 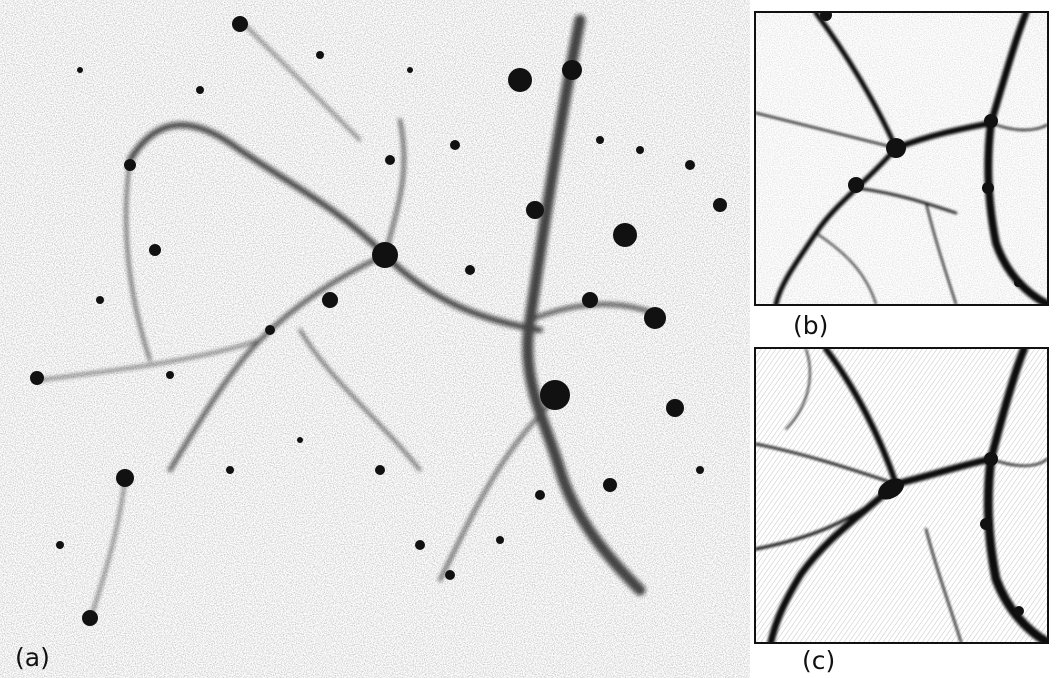 I want to click on panel-label-b: (b), so click(x=811, y=325).